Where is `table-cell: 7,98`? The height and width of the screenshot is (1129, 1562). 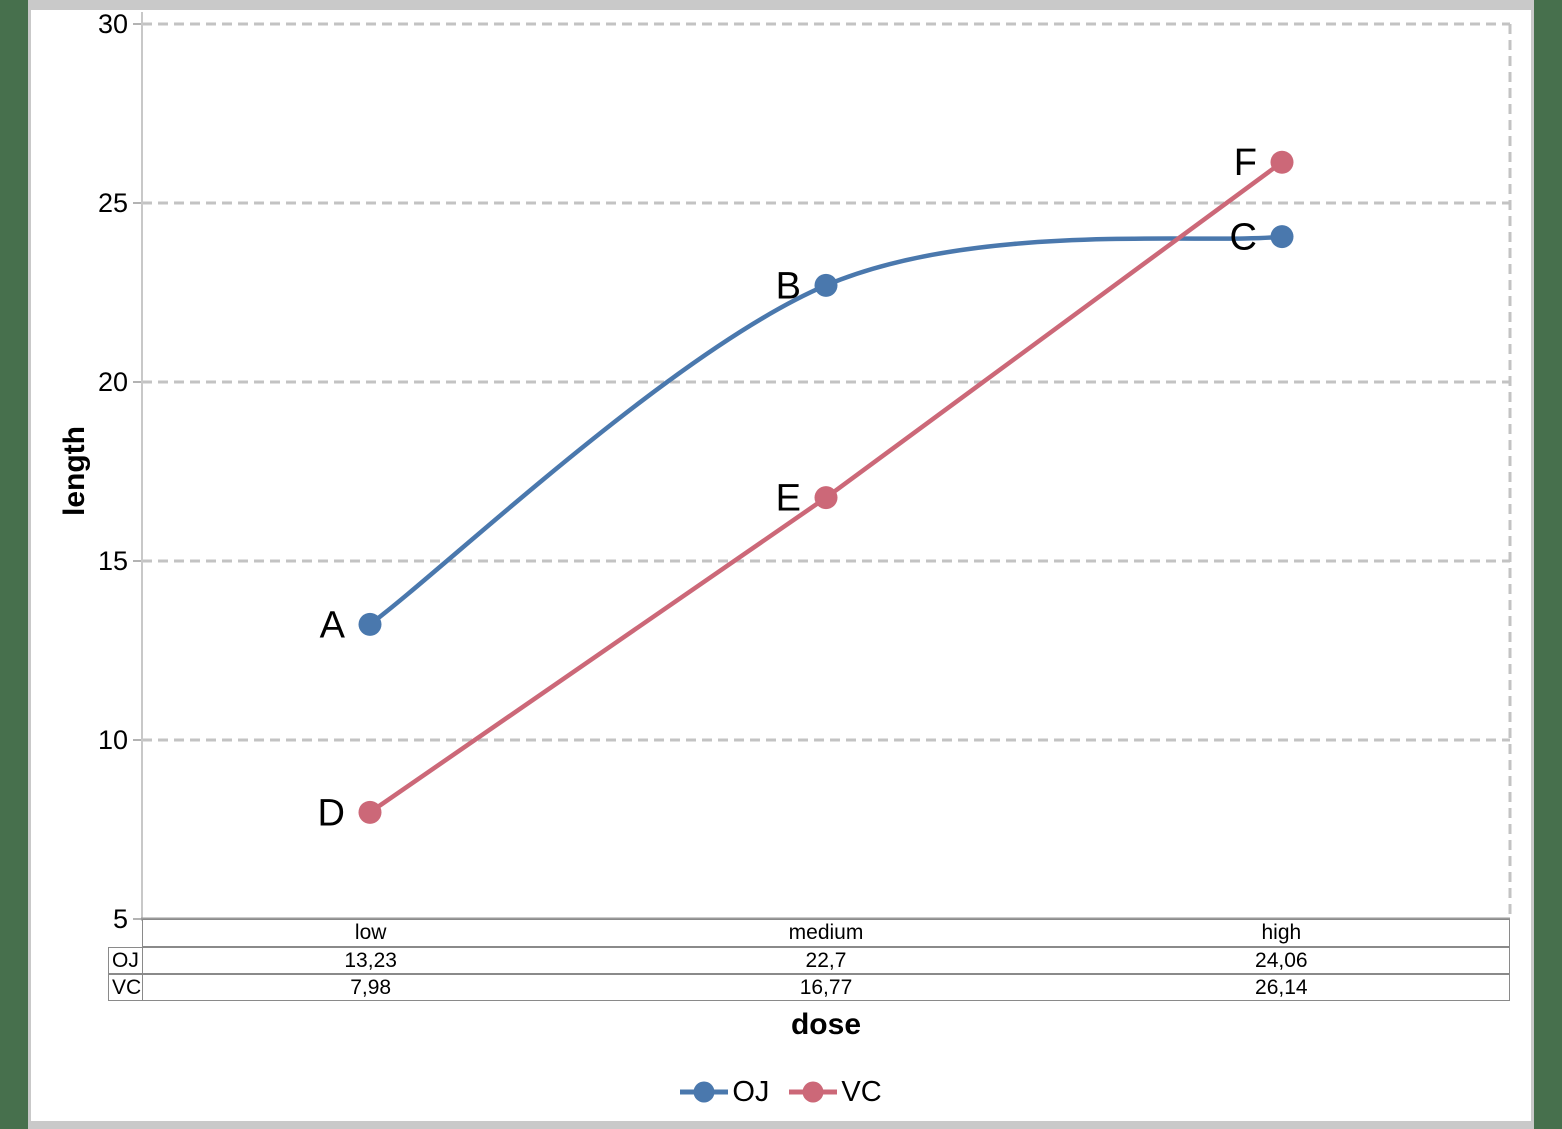
table-cell: 7,98 is located at coordinates (371, 987).